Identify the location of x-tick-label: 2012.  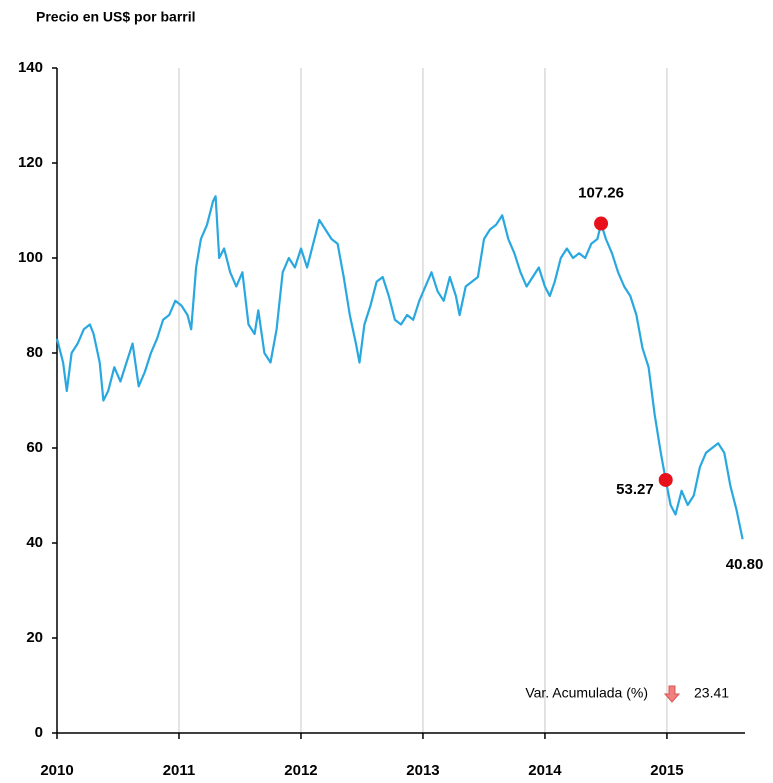
(300, 770).